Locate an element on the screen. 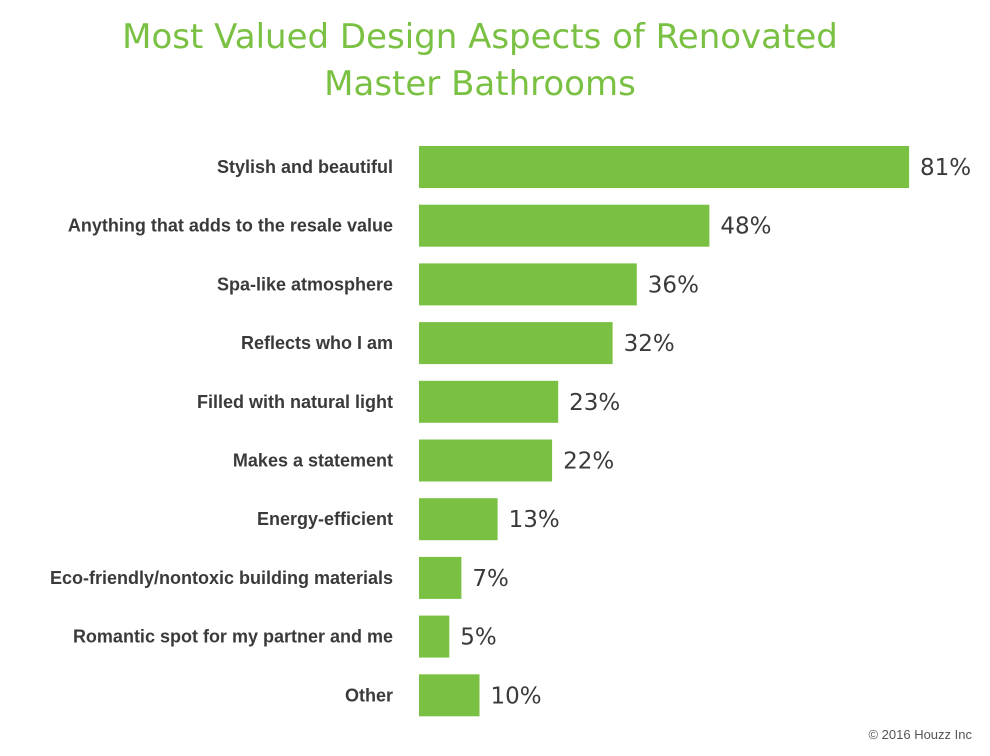 The image size is (990, 756). value-label-3: 36% is located at coordinates (673, 285).